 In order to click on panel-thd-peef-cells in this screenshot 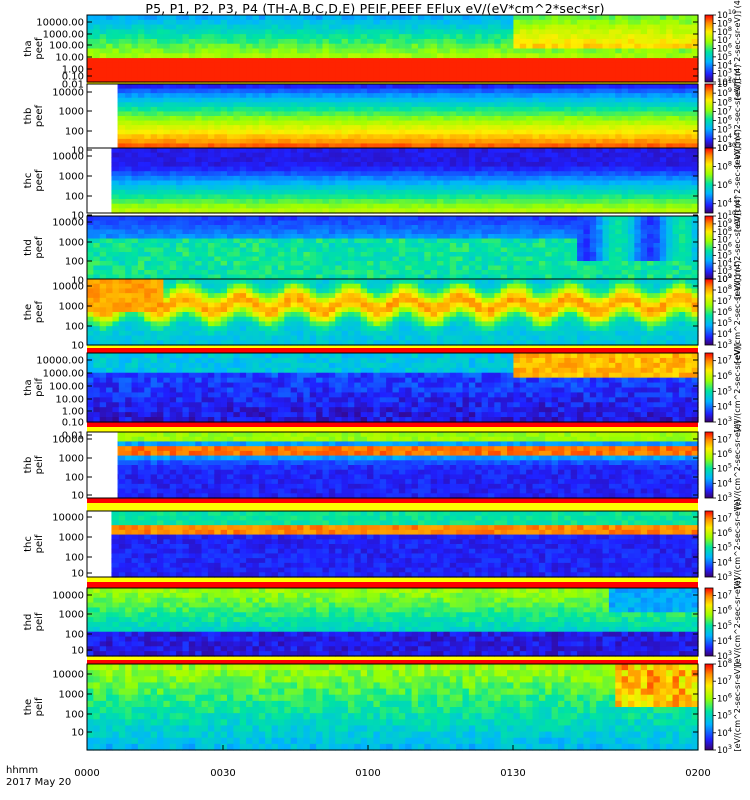, I will do `click(393, 248)`.